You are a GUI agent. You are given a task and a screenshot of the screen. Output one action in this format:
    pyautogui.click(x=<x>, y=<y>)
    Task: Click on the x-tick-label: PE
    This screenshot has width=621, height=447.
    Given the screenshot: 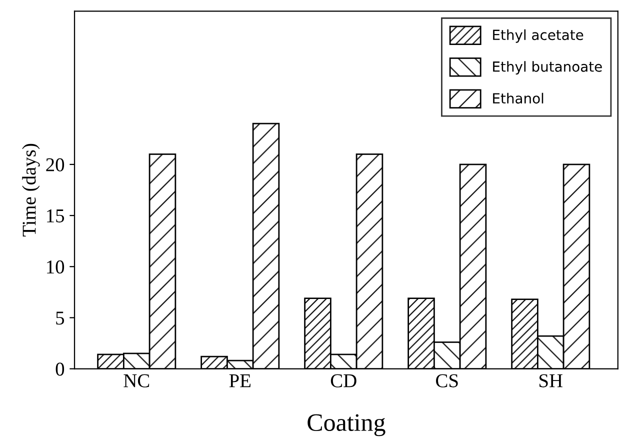 What is the action you would take?
    pyautogui.click(x=239, y=381)
    